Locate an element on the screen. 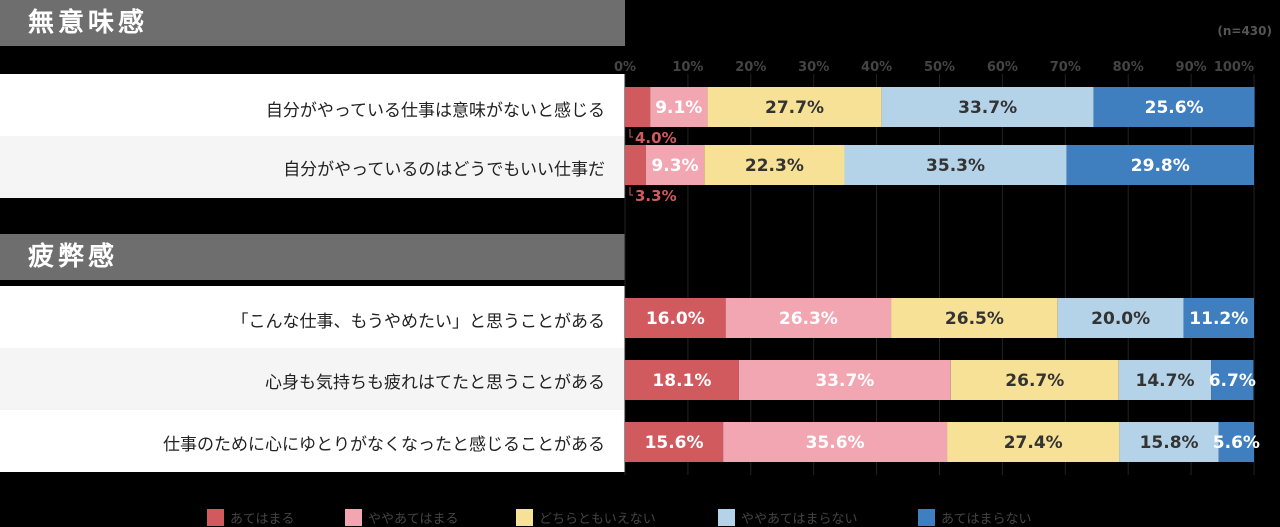 This screenshot has height=527, width=1280. x-tick-label: 50% is located at coordinates (939, 67).